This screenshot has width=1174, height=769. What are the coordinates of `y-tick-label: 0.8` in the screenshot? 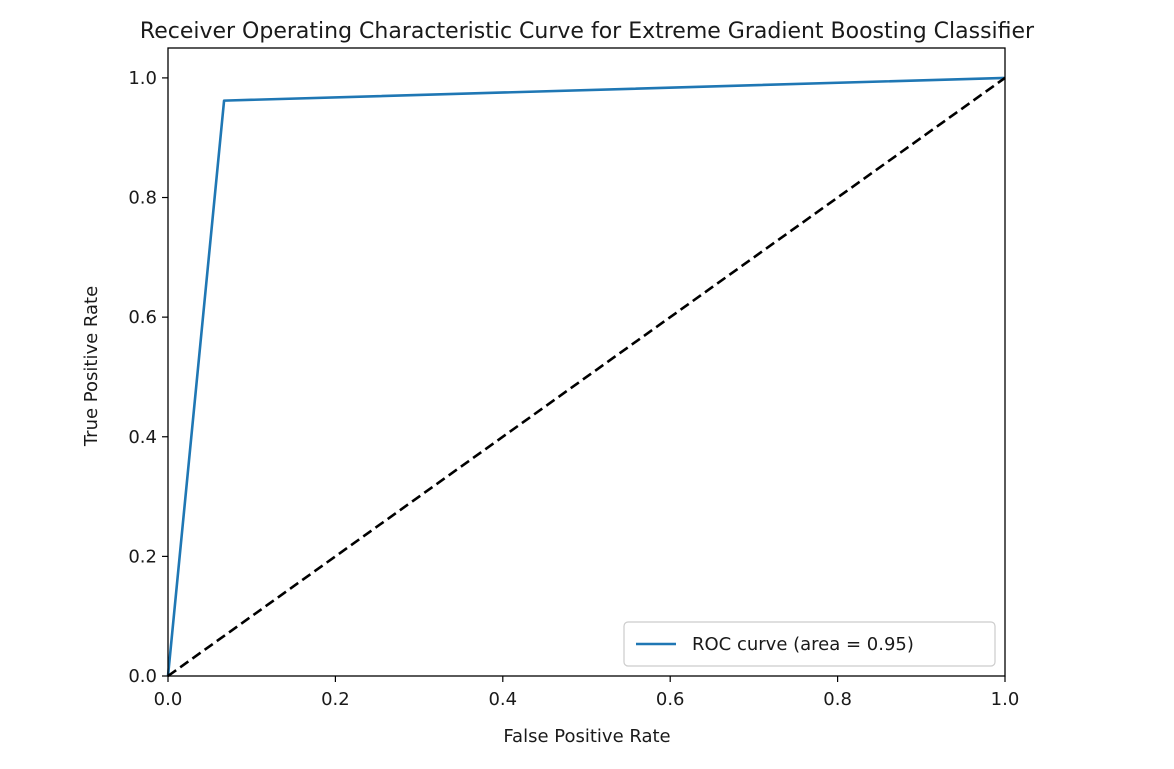 It's located at (142, 198).